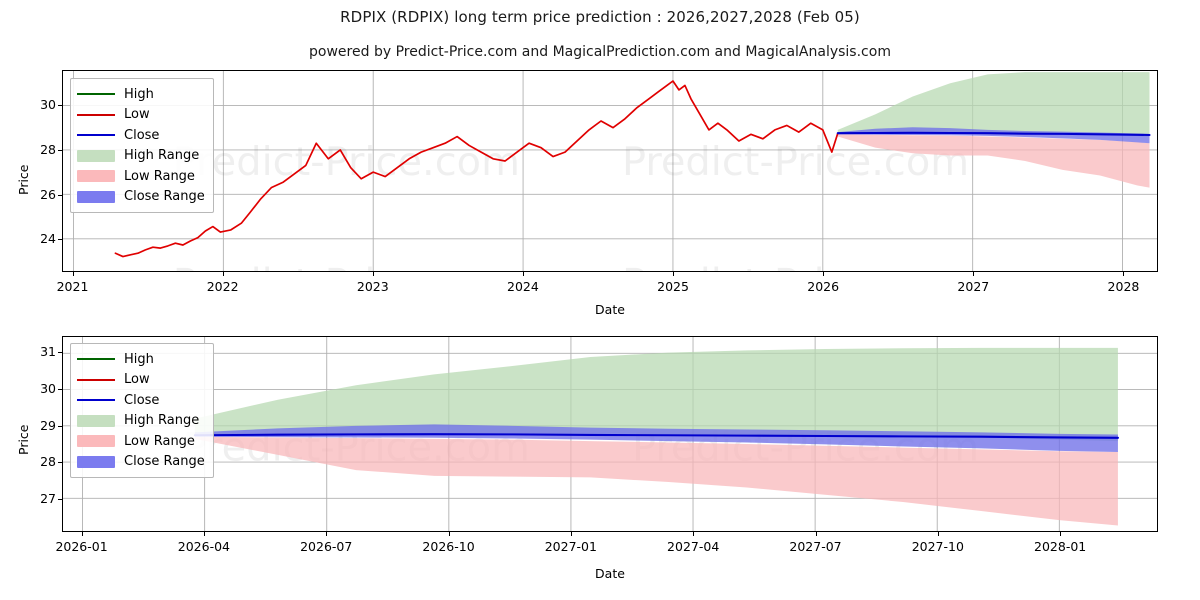  I want to click on detail-legend-item: Close Range, so click(141, 462).